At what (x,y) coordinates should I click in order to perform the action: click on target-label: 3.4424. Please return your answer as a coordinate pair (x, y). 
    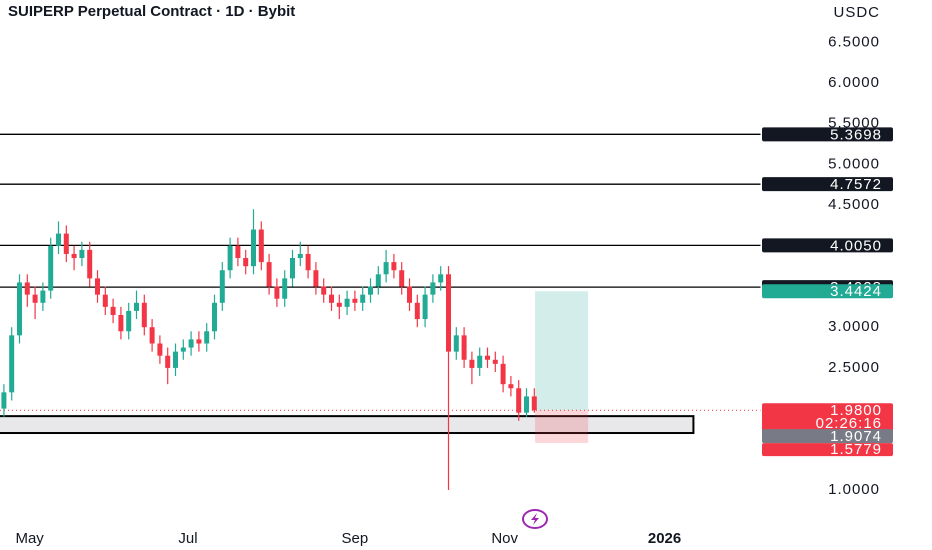
    Looking at the image, I should click on (856, 291).